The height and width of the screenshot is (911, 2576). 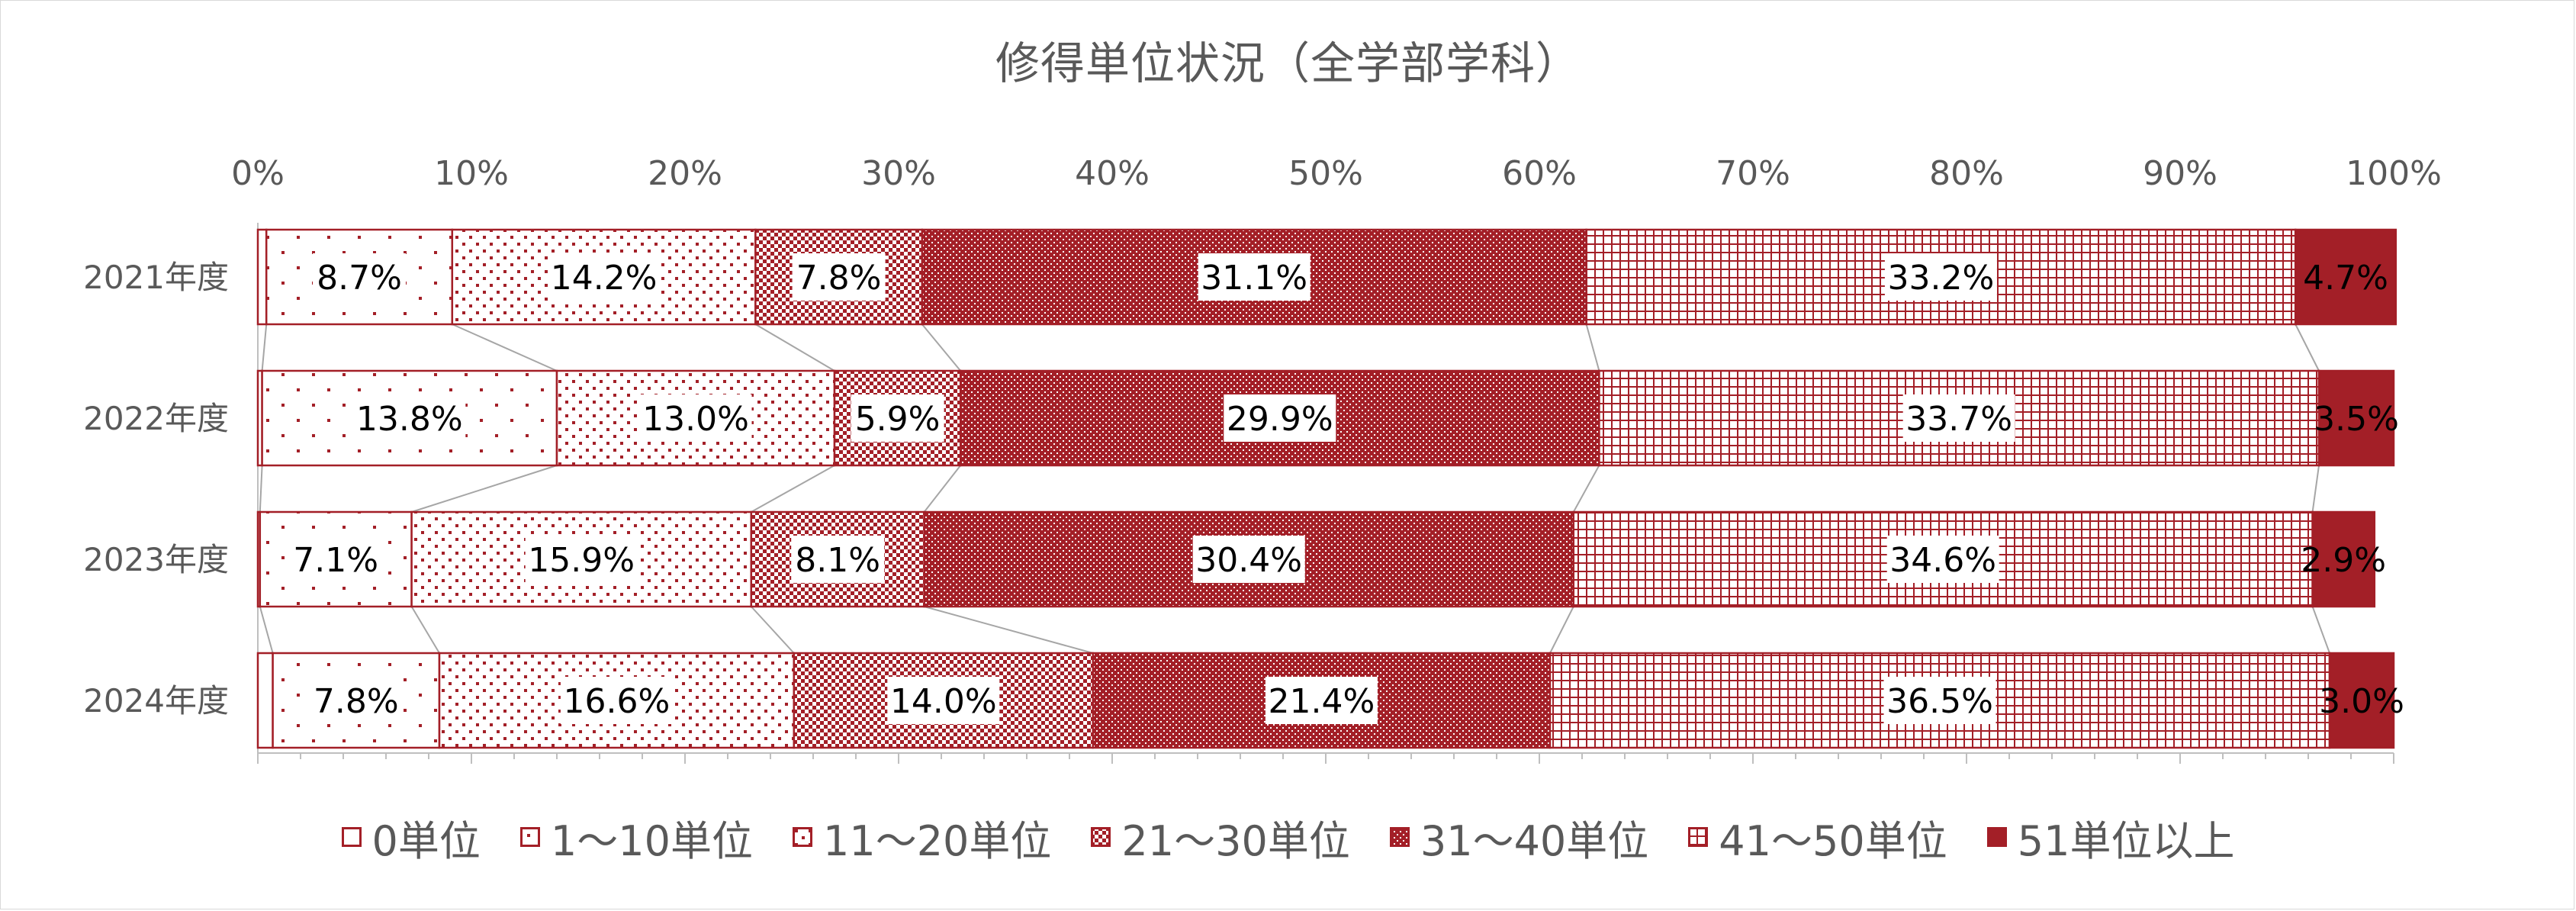 I want to click on bar-2021-s6, so click(x=2346, y=277).